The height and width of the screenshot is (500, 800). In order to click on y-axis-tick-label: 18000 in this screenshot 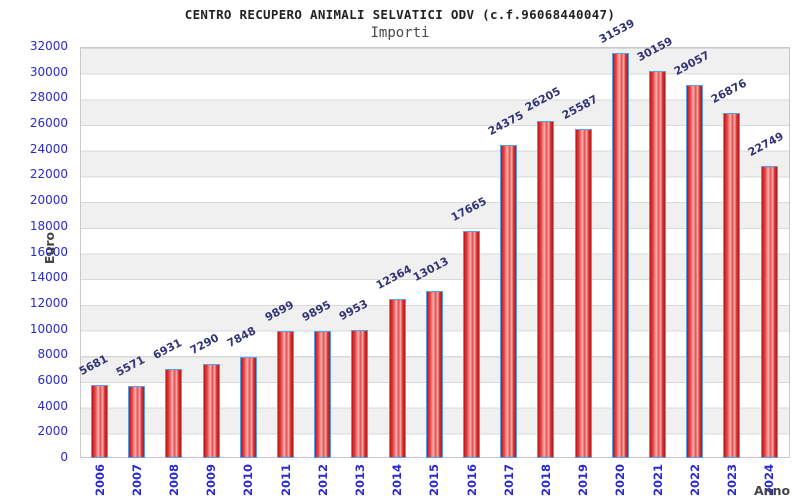, I will do `click(48, 225)`.